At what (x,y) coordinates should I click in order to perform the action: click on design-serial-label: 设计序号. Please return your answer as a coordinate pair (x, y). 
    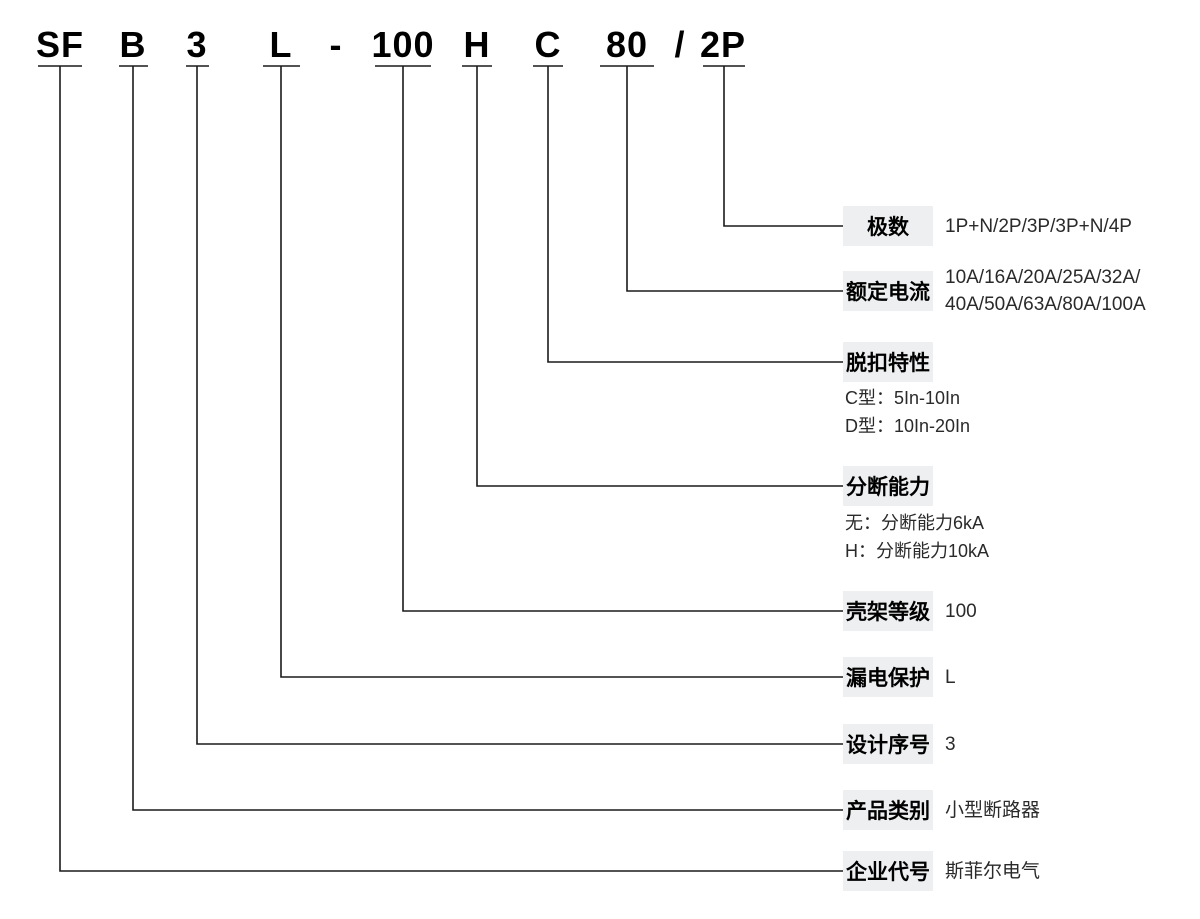
    Looking at the image, I should click on (888, 744).